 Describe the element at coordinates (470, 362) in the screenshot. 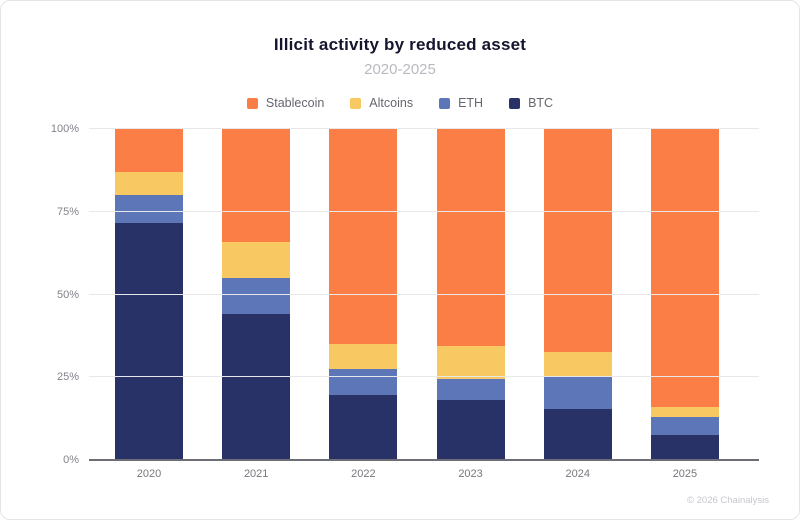

I see `segment-altcoins-2023` at that location.